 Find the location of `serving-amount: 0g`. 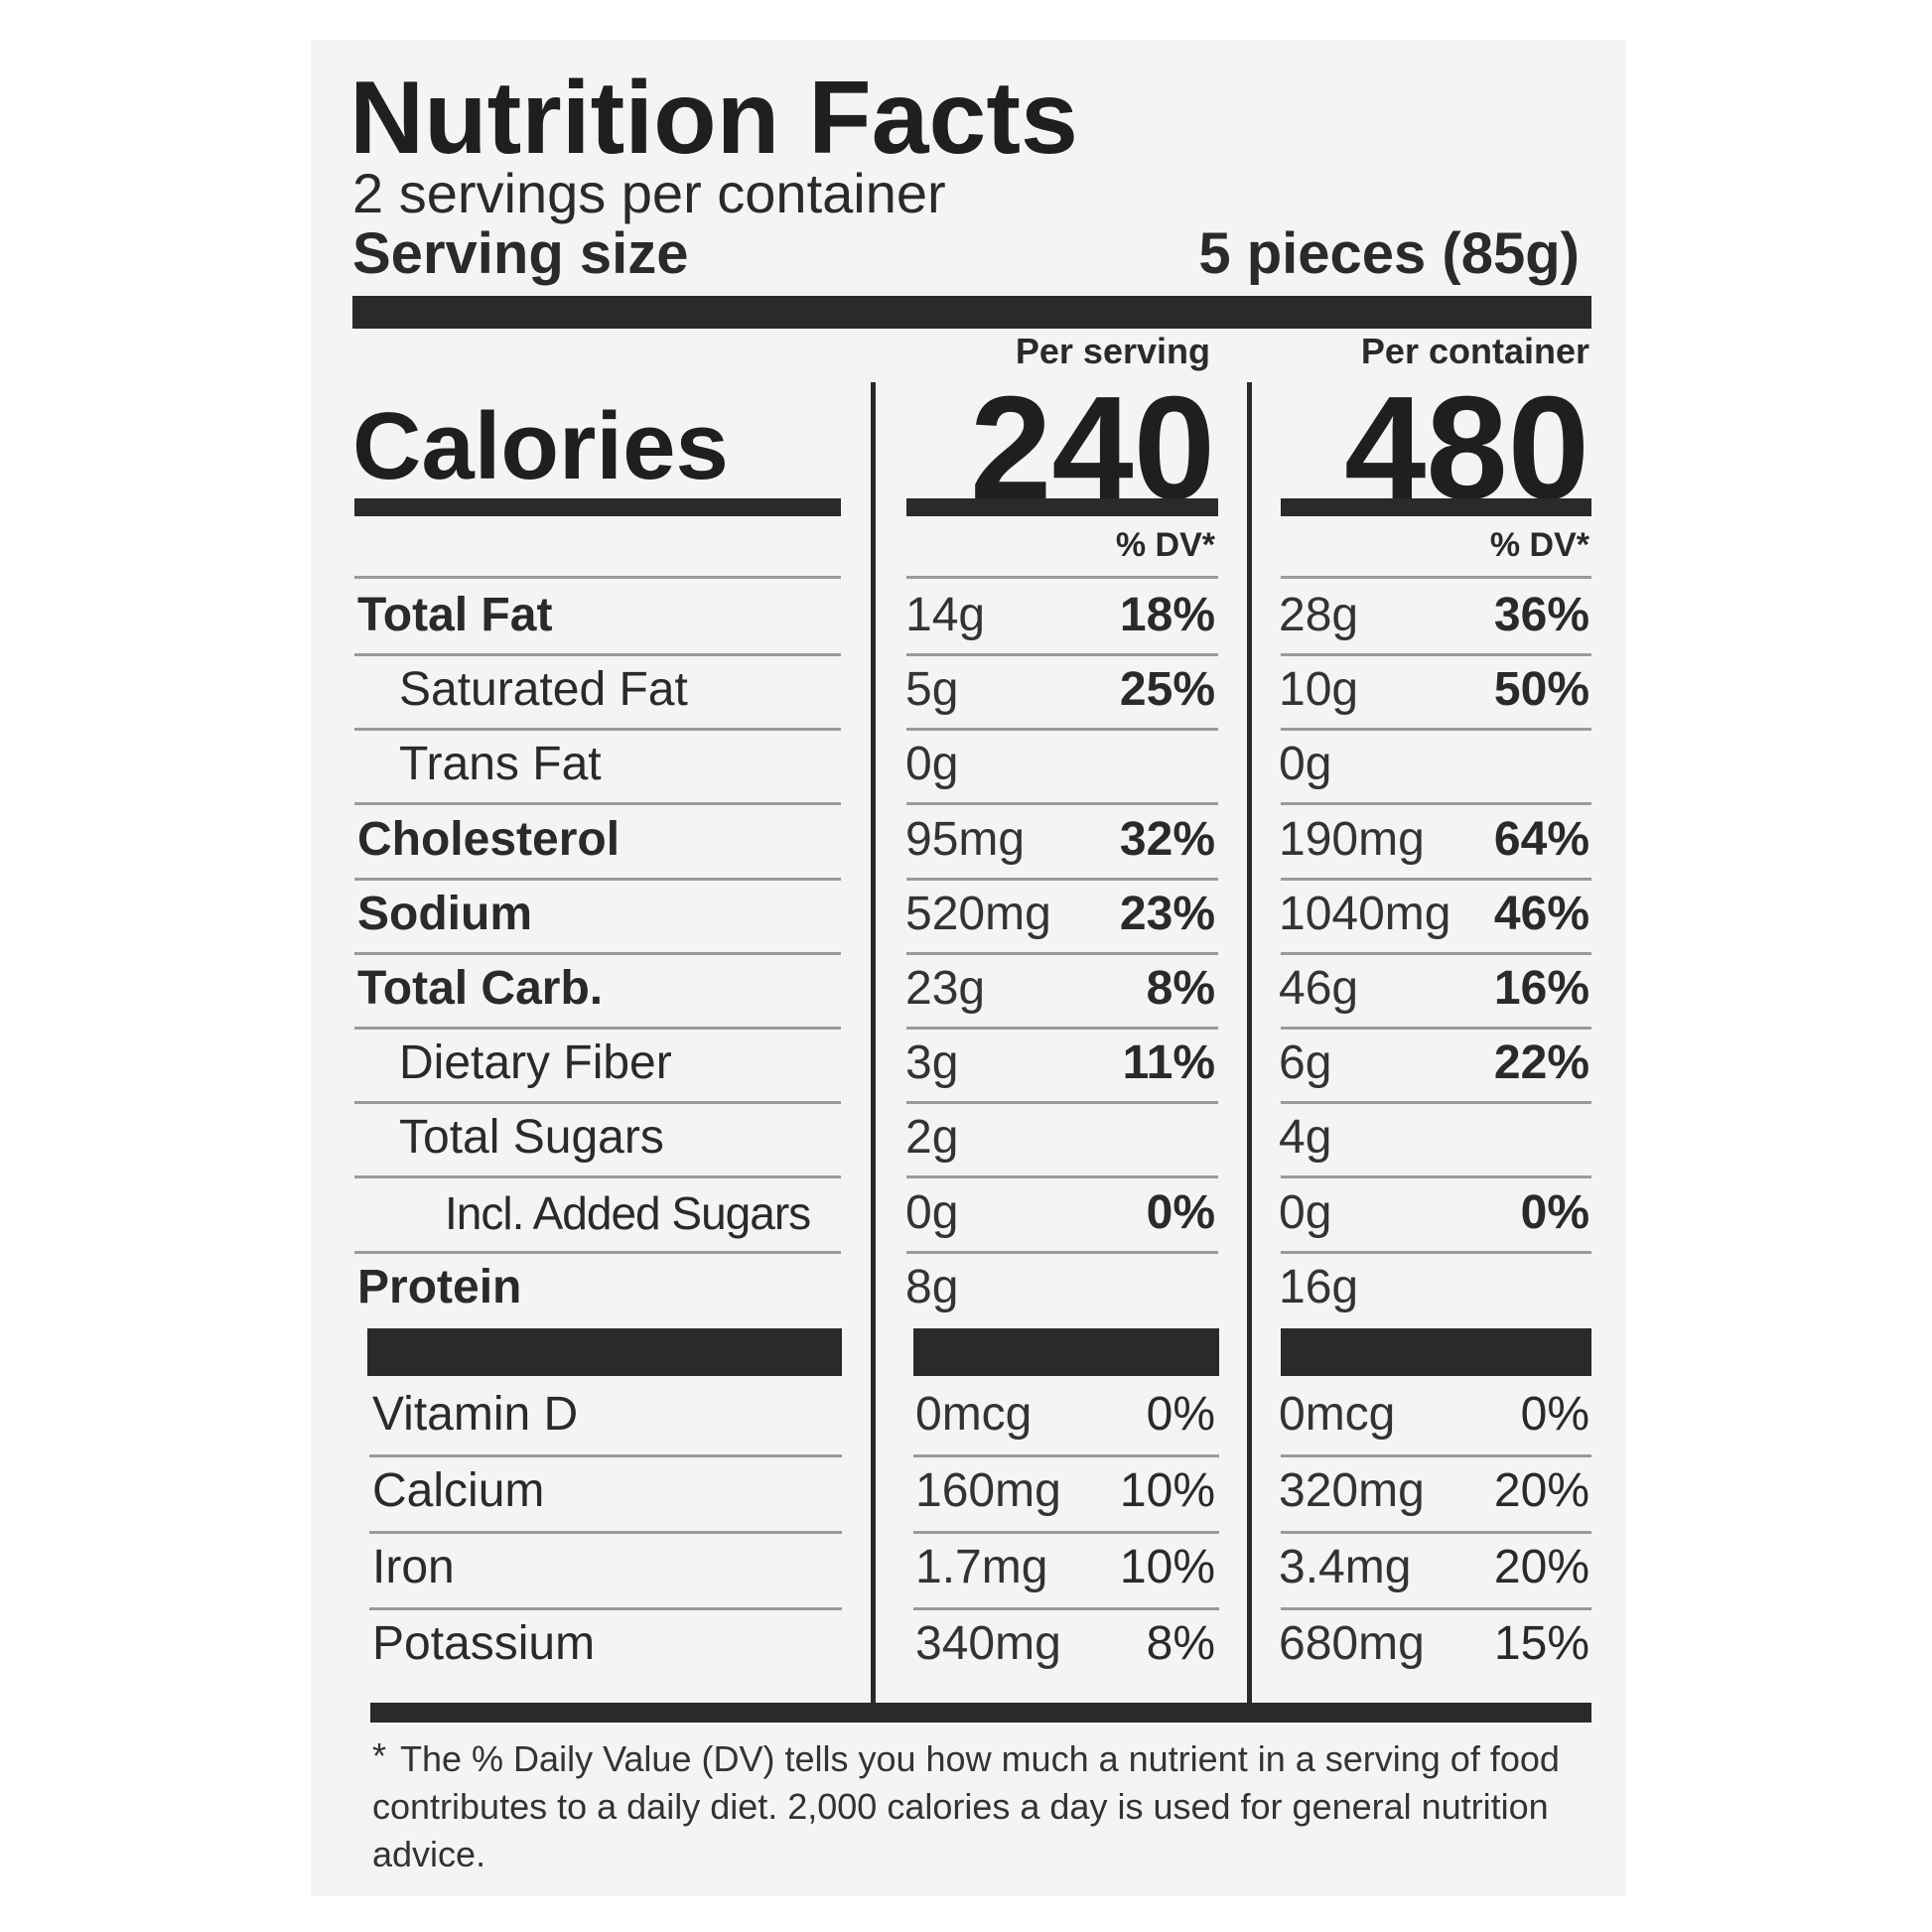

serving-amount: 0g is located at coordinates (932, 1212).